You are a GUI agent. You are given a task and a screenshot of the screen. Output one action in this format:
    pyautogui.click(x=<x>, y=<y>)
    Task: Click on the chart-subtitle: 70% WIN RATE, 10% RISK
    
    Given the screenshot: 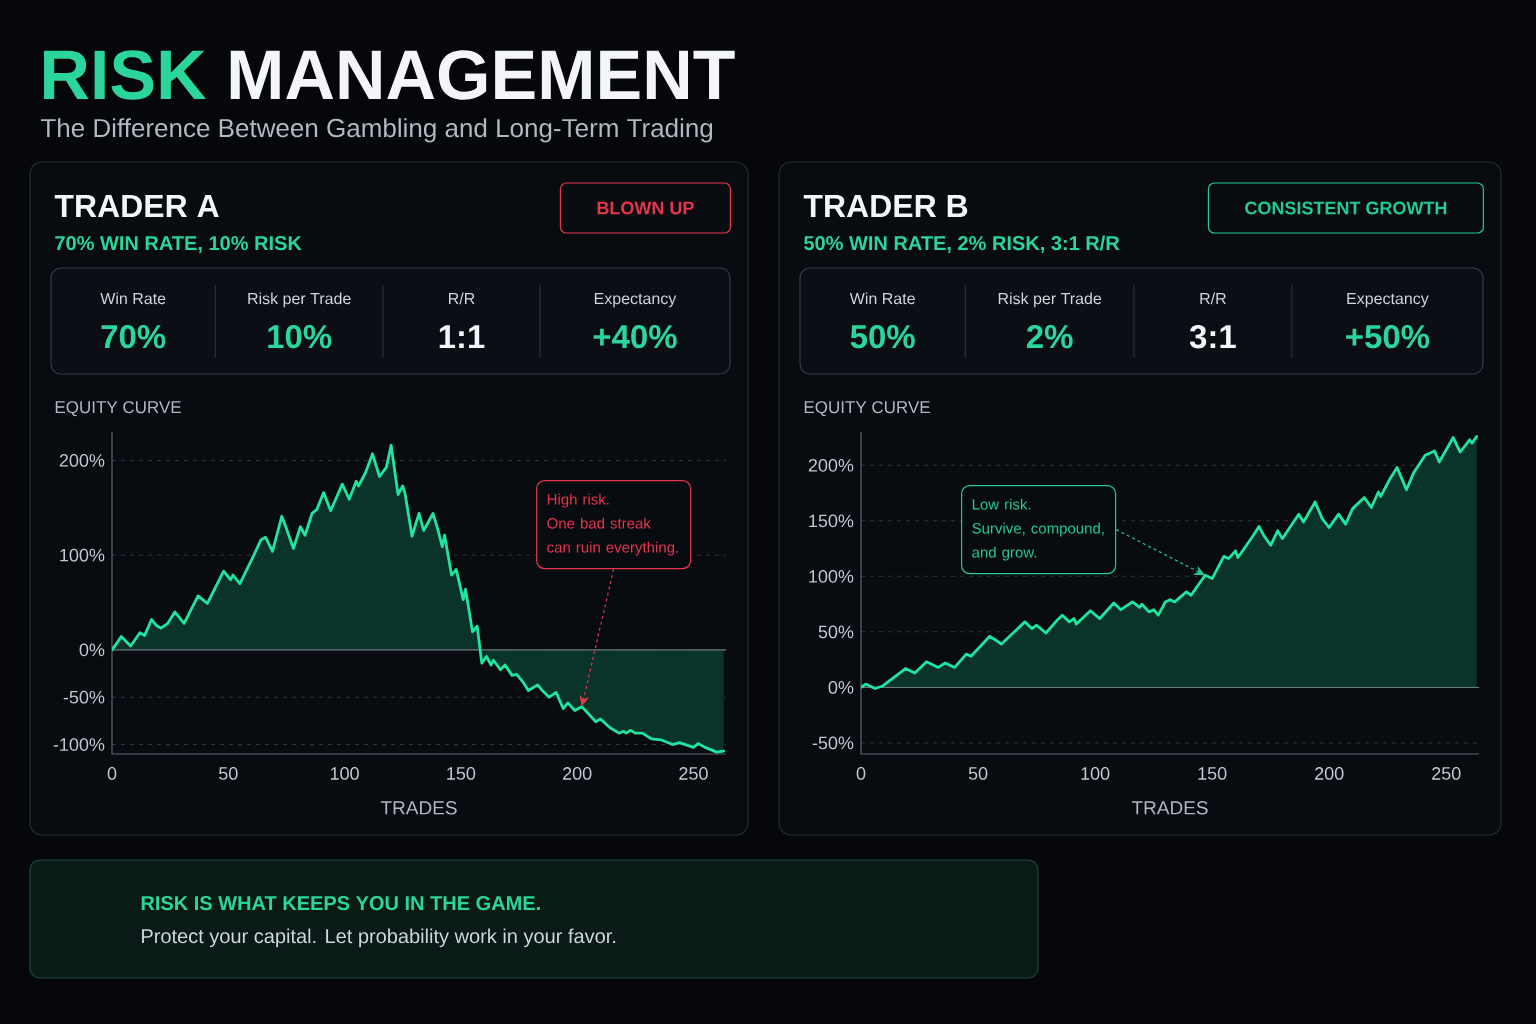 What is the action you would take?
    pyautogui.click(x=178, y=245)
    